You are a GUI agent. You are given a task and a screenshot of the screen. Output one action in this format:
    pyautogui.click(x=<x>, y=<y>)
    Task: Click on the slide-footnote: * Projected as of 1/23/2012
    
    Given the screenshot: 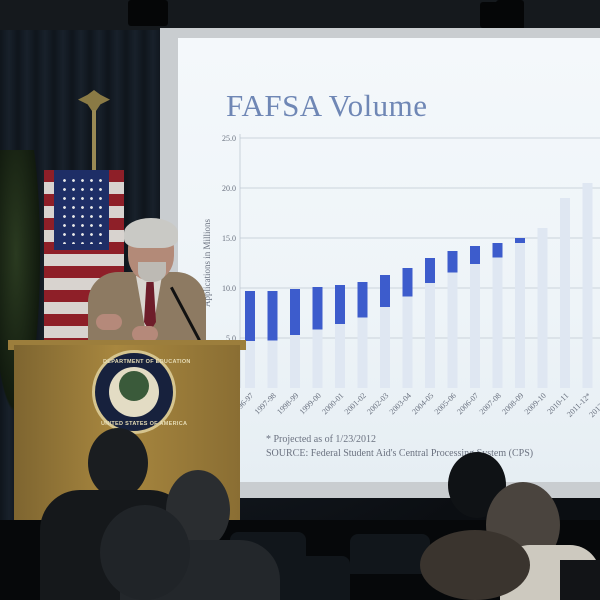 What is the action you would take?
    pyautogui.click(x=321, y=439)
    